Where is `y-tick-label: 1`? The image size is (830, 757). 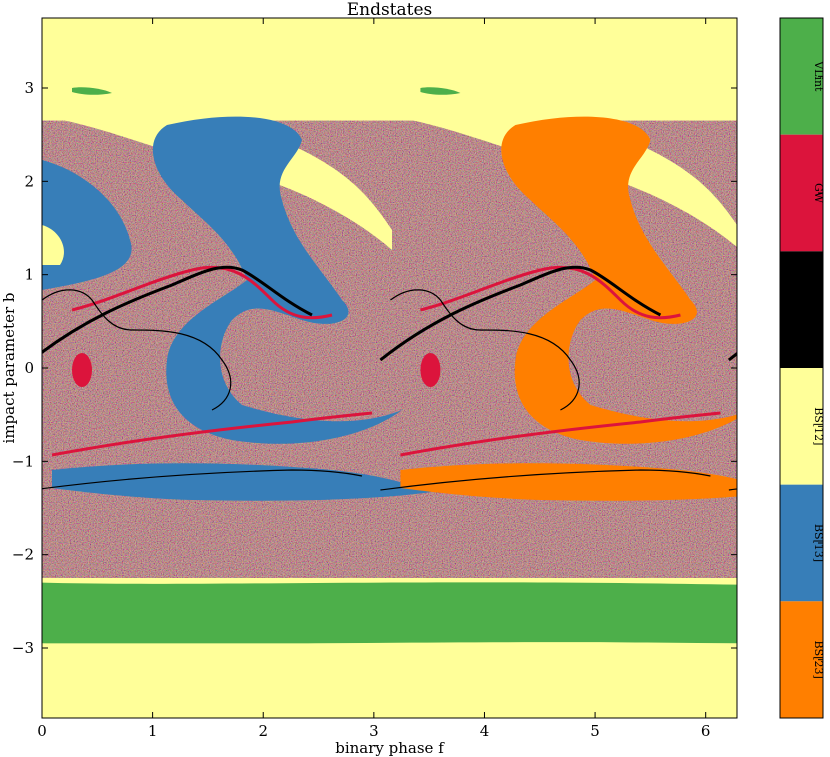 y-tick-label: 1 is located at coordinates (29, 275).